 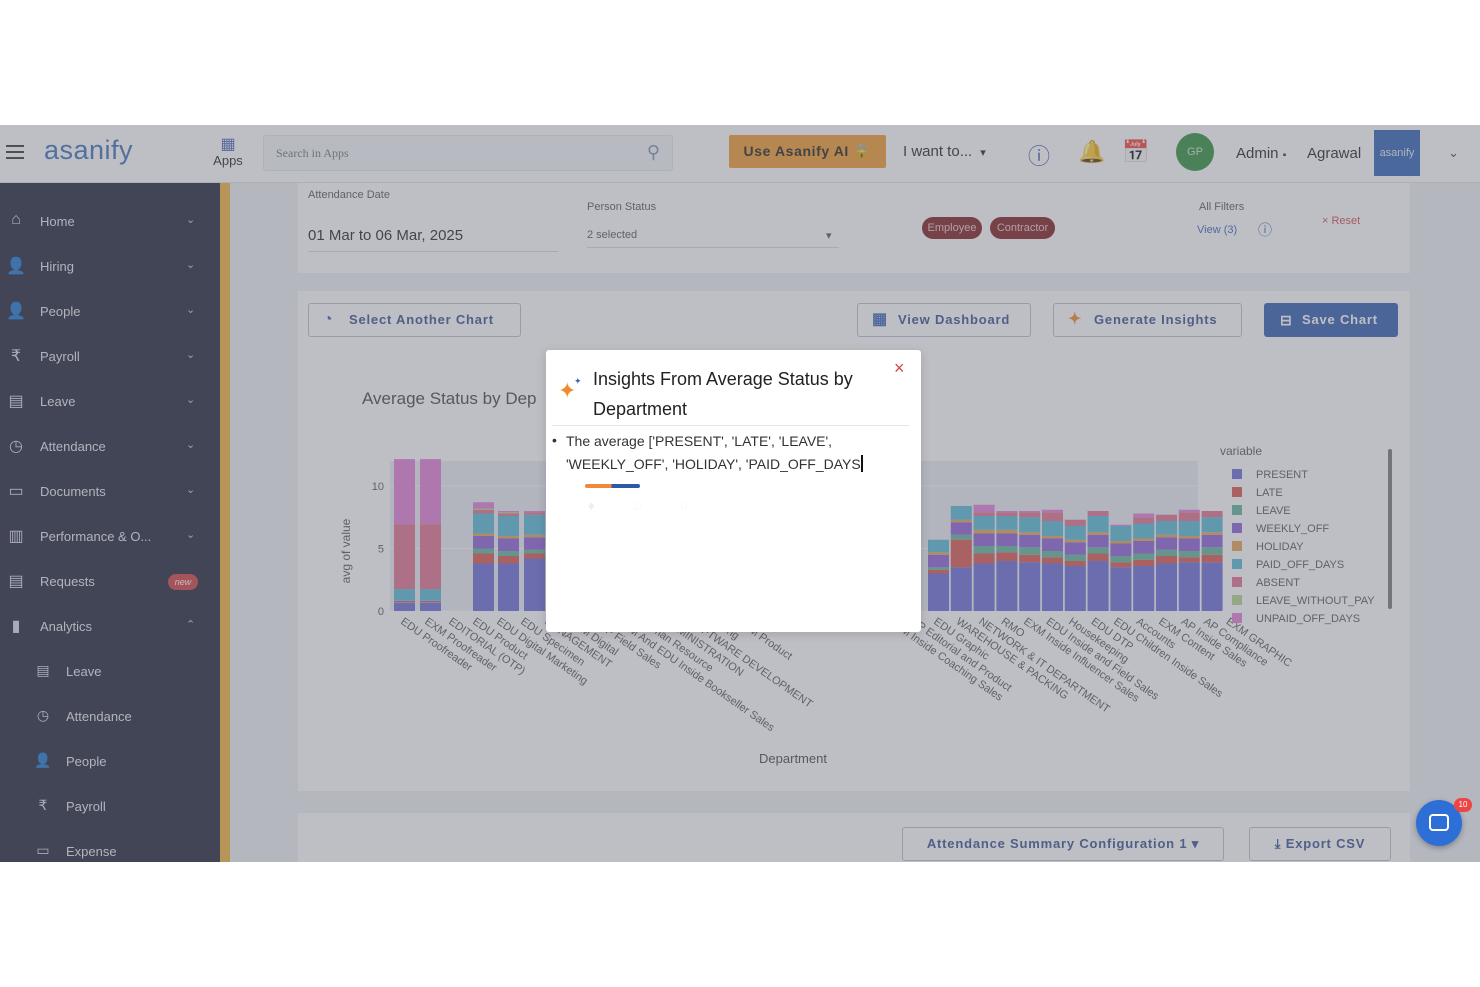 I want to click on company-brand-logo: asanify, so click(x=1397, y=153).